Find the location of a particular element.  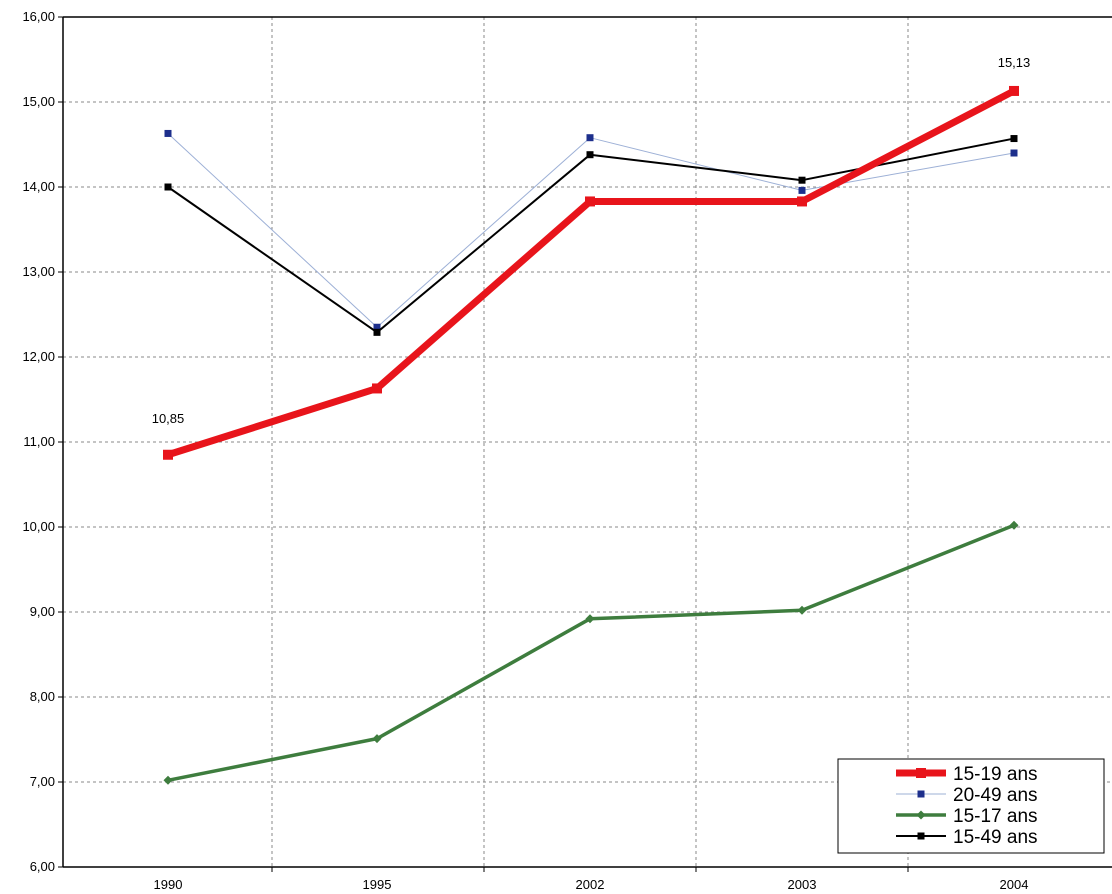

y-tick-label: 11,00 is located at coordinates (39, 441).